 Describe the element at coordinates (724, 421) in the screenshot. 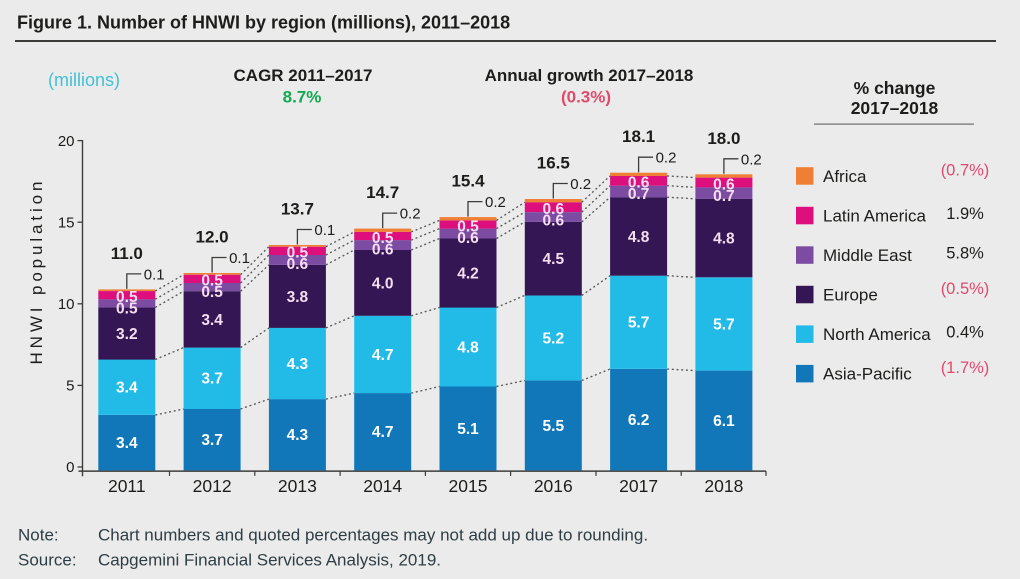

I see `svg-text: 6.1` at that location.